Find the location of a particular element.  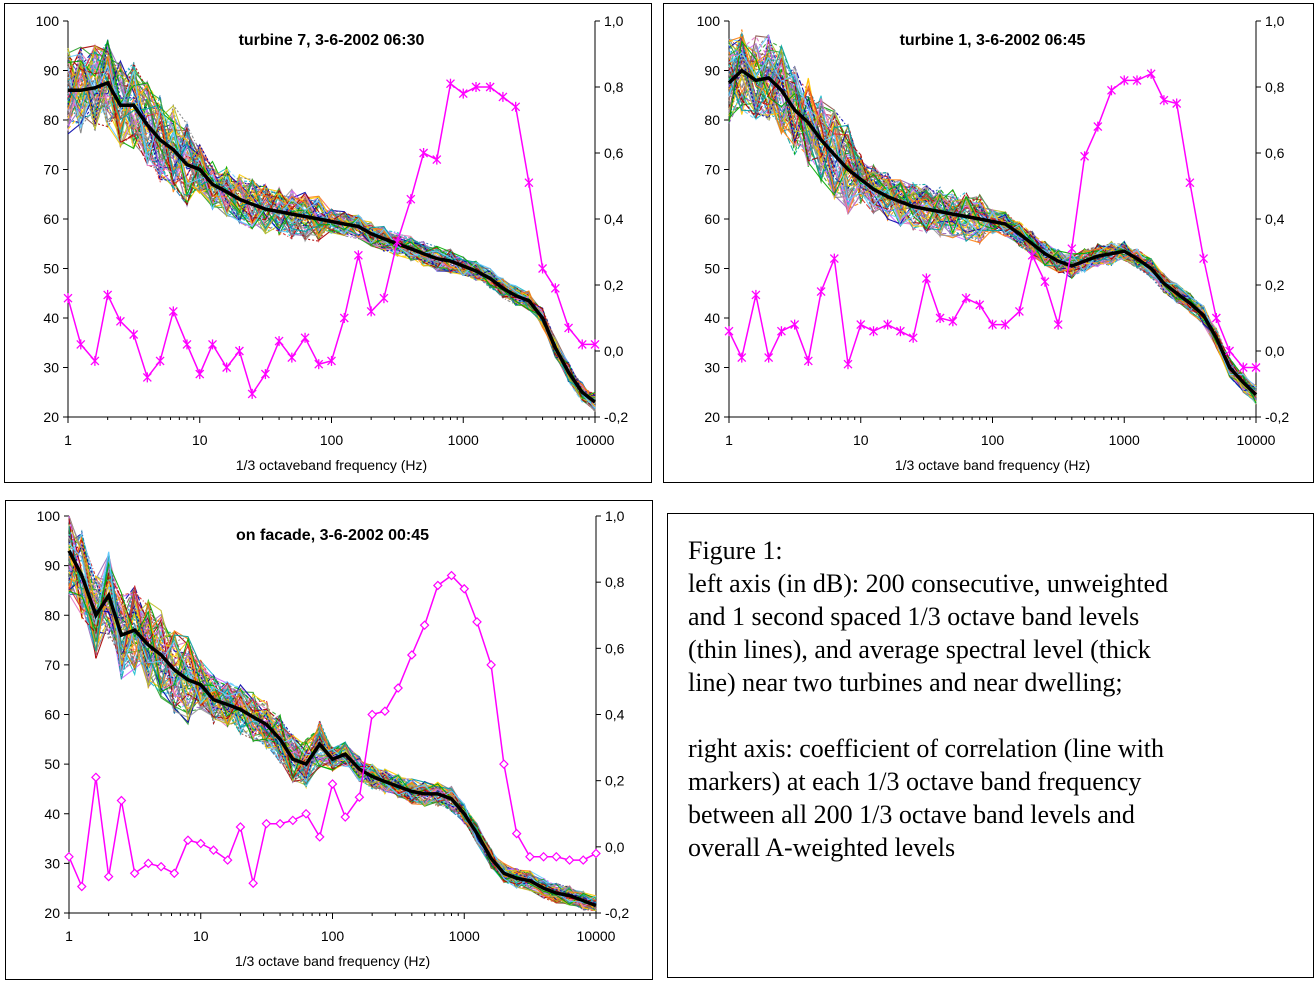

y-tick-label: 90 is located at coordinates (51, 71).